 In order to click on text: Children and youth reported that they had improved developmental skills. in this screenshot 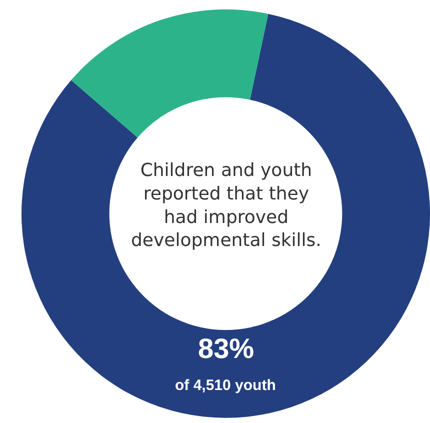, I will do `click(226, 206)`.